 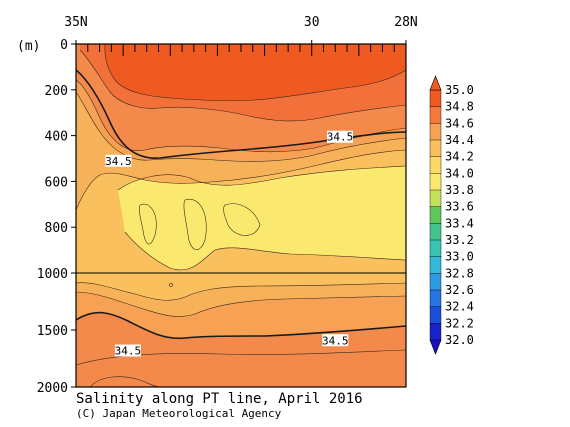 What do you see at coordinates (459, 123) in the screenshot?
I see `colorbar-level-label: 34.6` at bounding box center [459, 123].